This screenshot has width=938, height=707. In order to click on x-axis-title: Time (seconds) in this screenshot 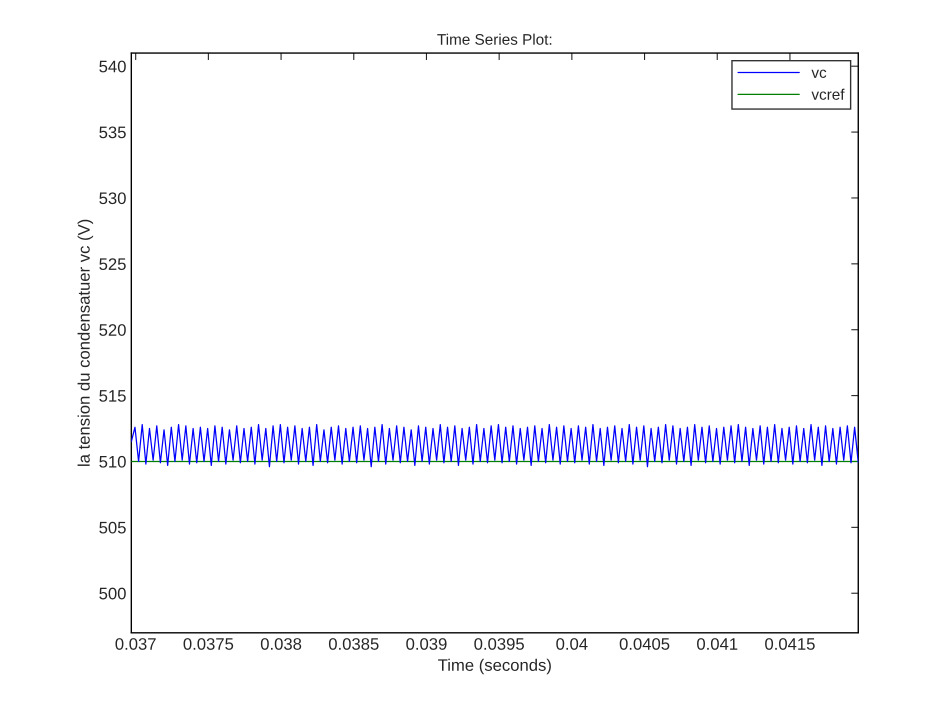, I will do `click(494, 666)`.